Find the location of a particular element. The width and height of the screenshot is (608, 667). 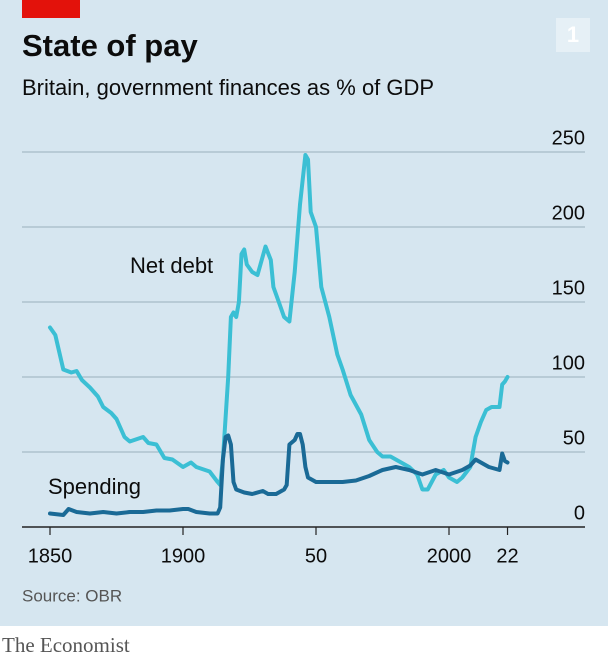

series-label: Net debt is located at coordinates (171, 265).